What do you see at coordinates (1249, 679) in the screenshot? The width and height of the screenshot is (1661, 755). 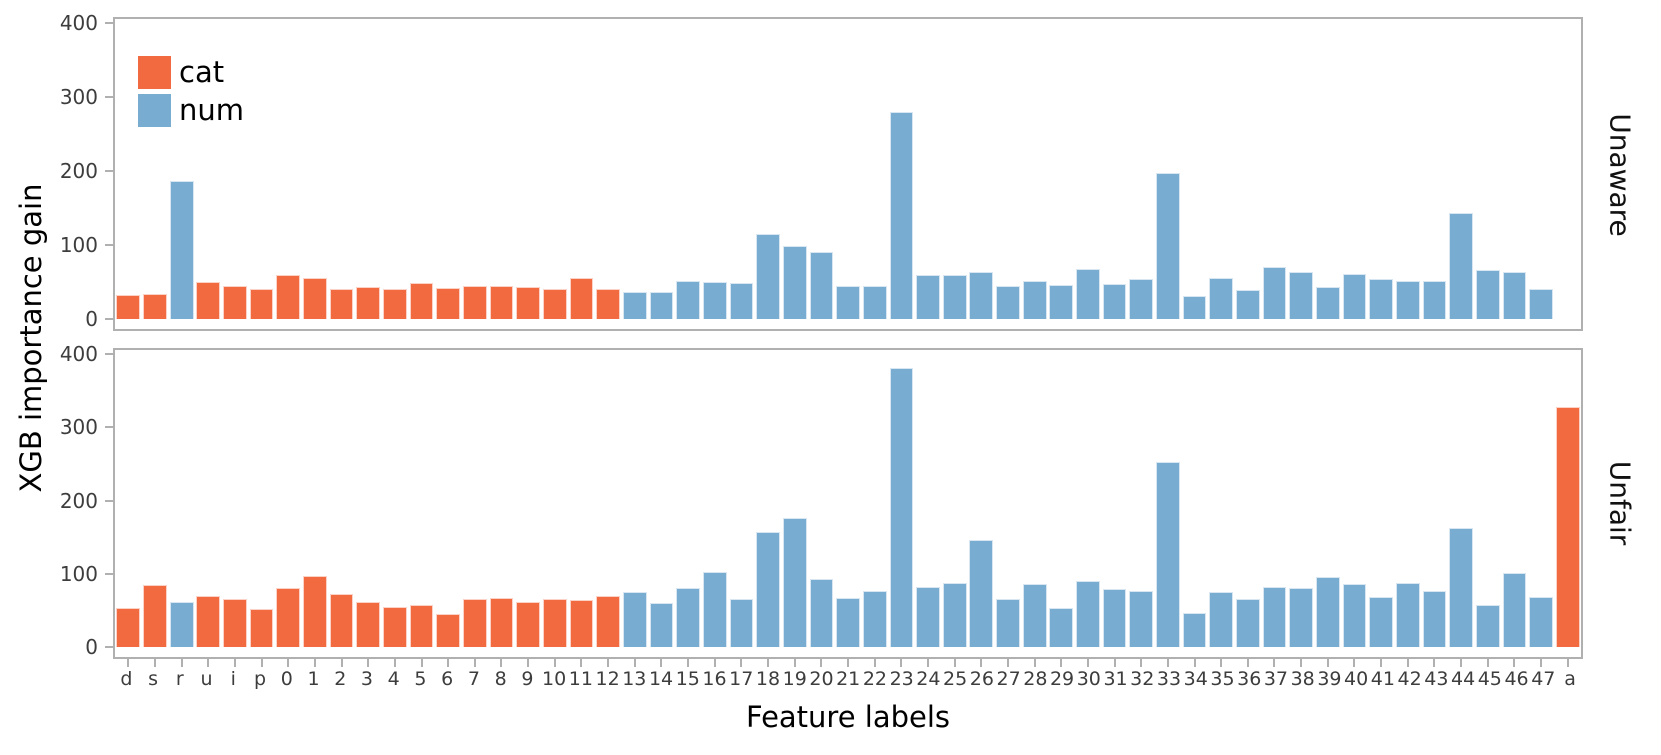 I see `x-tick-label-36: 36` at bounding box center [1249, 679].